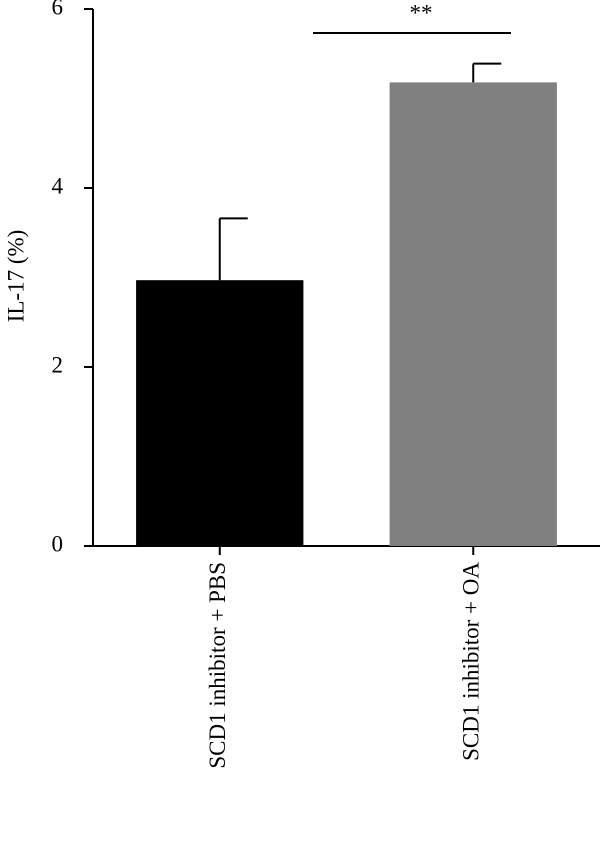  Describe the element at coordinates (58, 364) in the screenshot. I see `y-tick-label: 2` at that location.